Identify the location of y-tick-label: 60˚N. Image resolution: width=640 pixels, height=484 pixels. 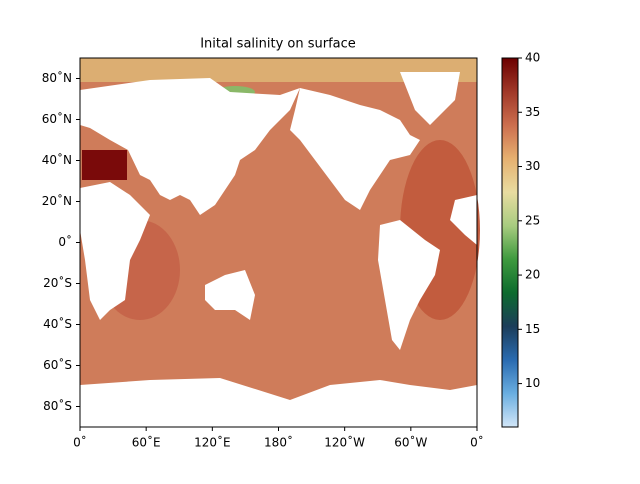
(57, 118).